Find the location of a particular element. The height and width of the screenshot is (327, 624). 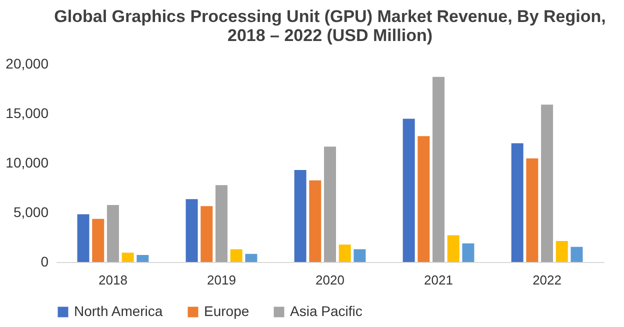

x-tick-label: 2022 is located at coordinates (547, 280).